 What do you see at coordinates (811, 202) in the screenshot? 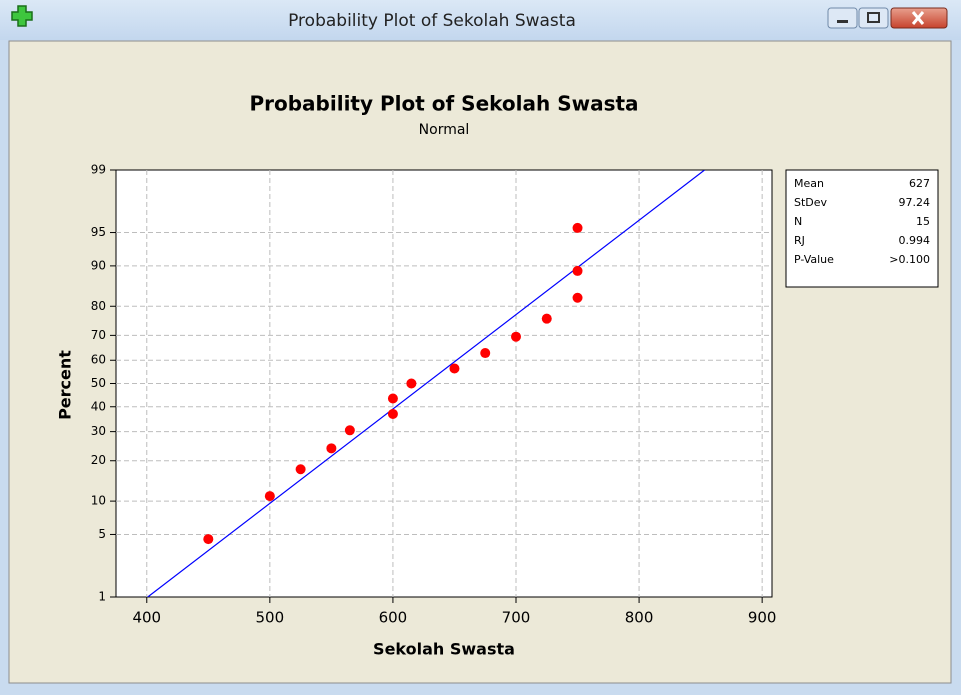
I see `stat-label: StDev` at bounding box center [811, 202].